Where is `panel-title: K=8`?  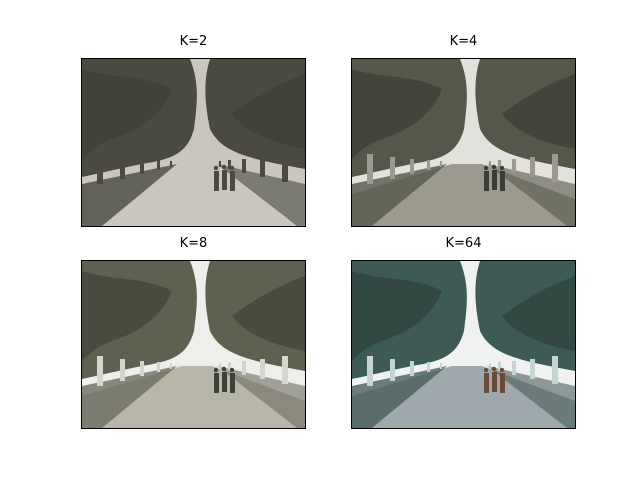 panel-title: K=8 is located at coordinates (193, 243).